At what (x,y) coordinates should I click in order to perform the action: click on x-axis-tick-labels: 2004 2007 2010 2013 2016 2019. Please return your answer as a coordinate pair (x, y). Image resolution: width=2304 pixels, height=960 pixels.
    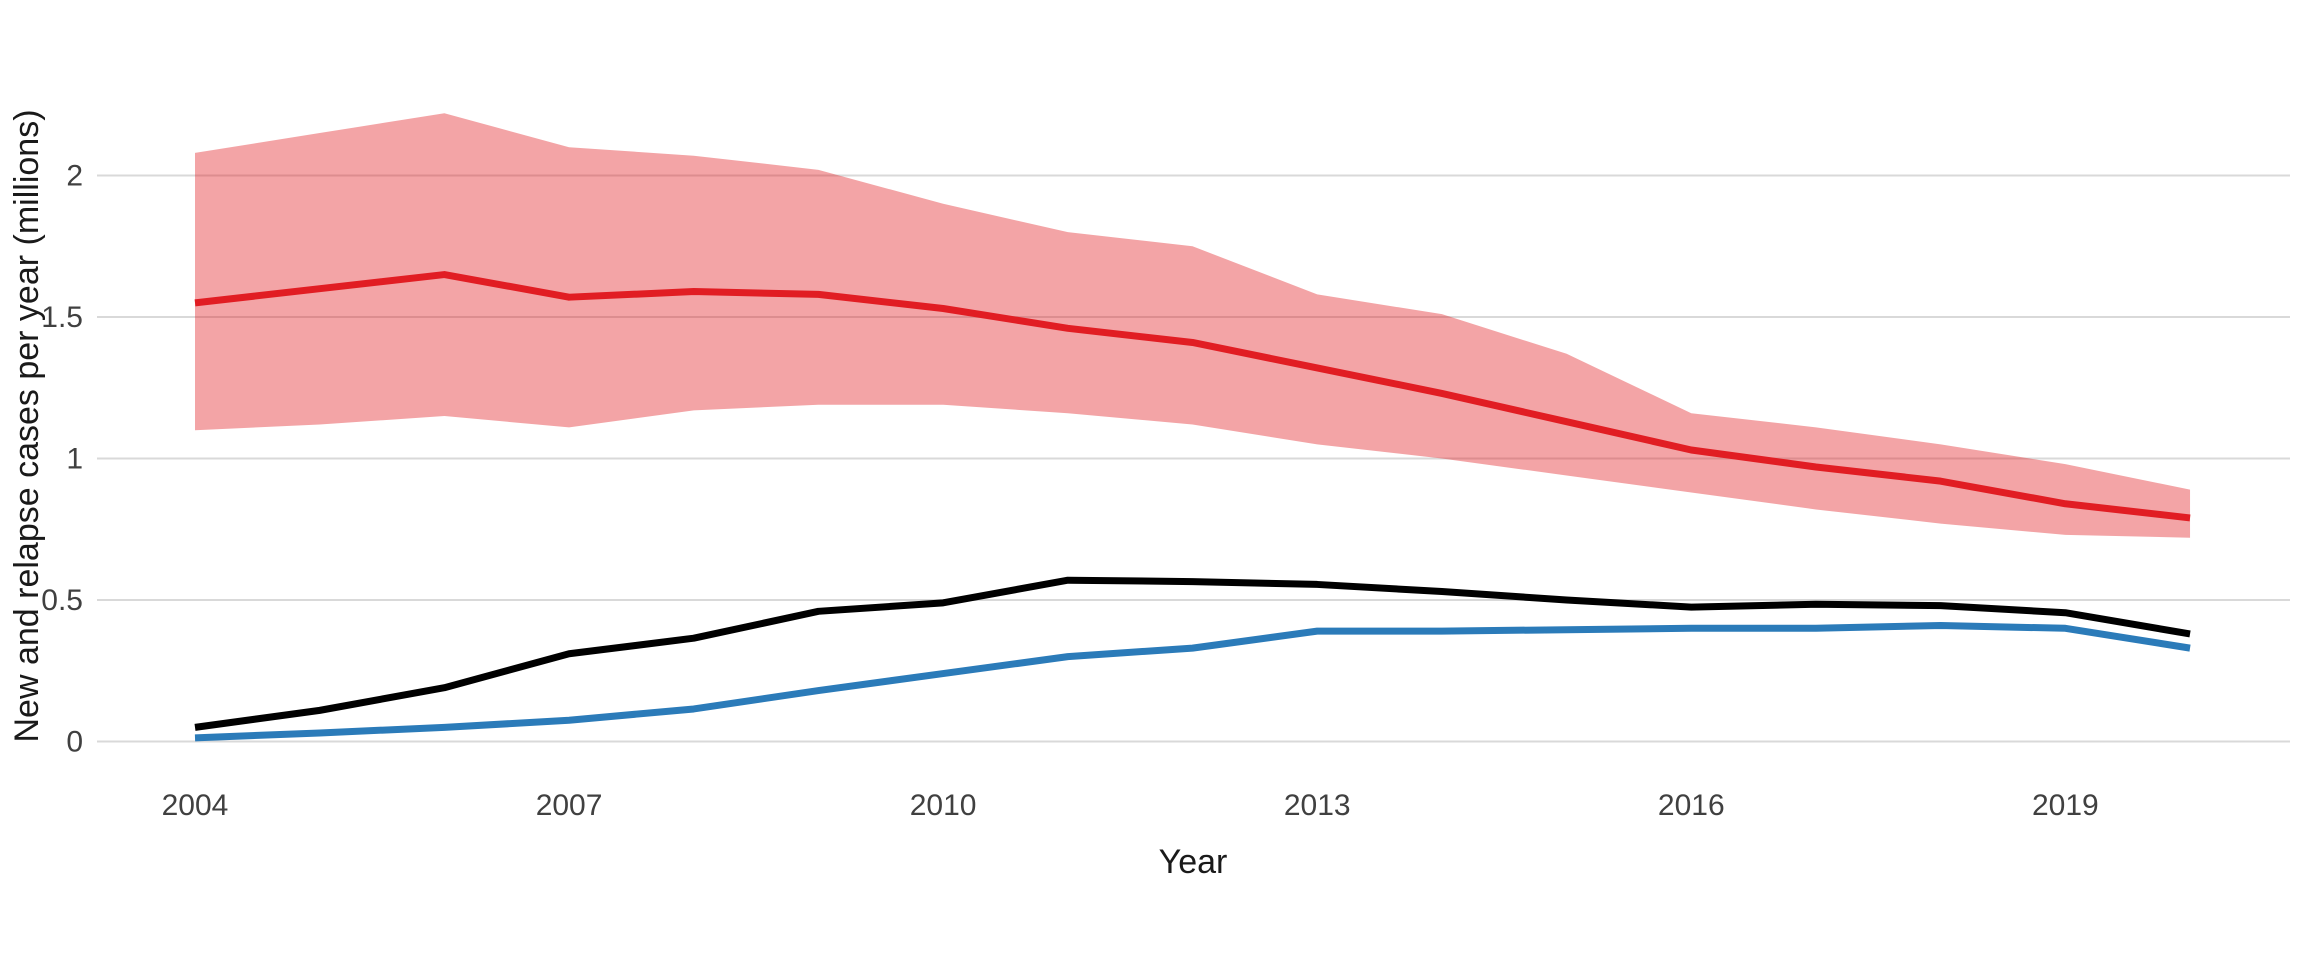
    Looking at the image, I should click on (1130, 805).